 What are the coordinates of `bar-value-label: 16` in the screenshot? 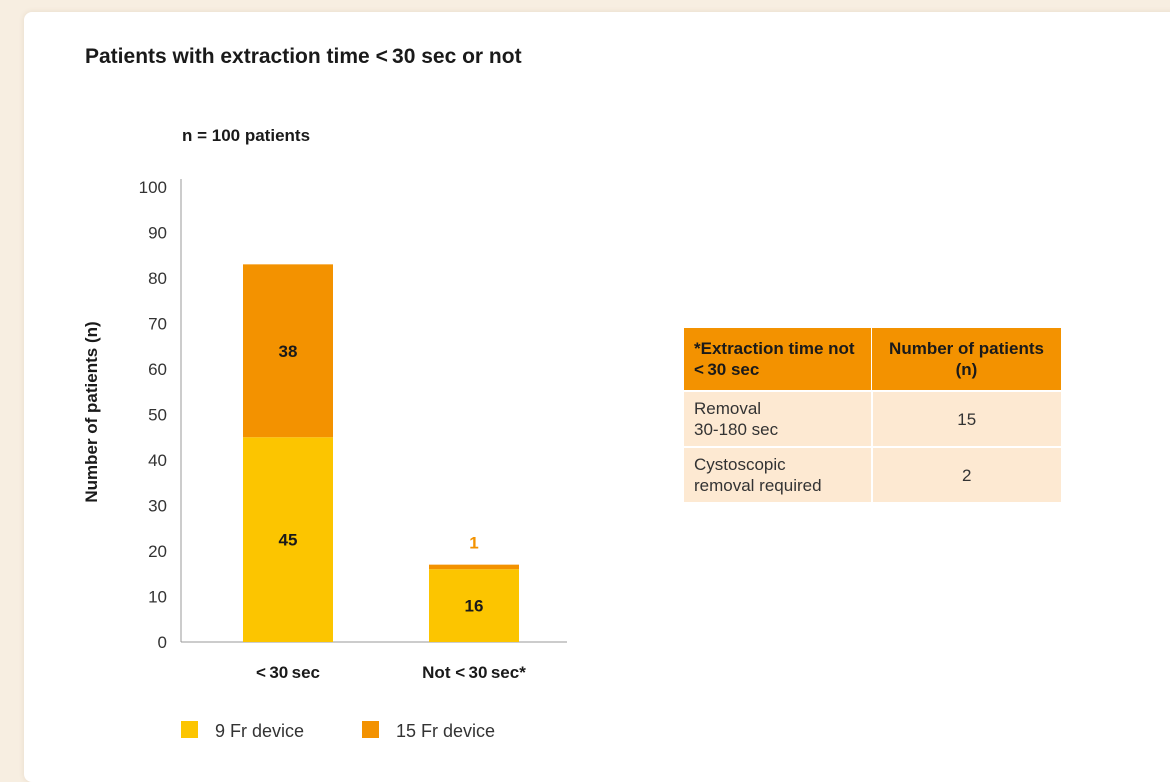 It's located at (474, 606).